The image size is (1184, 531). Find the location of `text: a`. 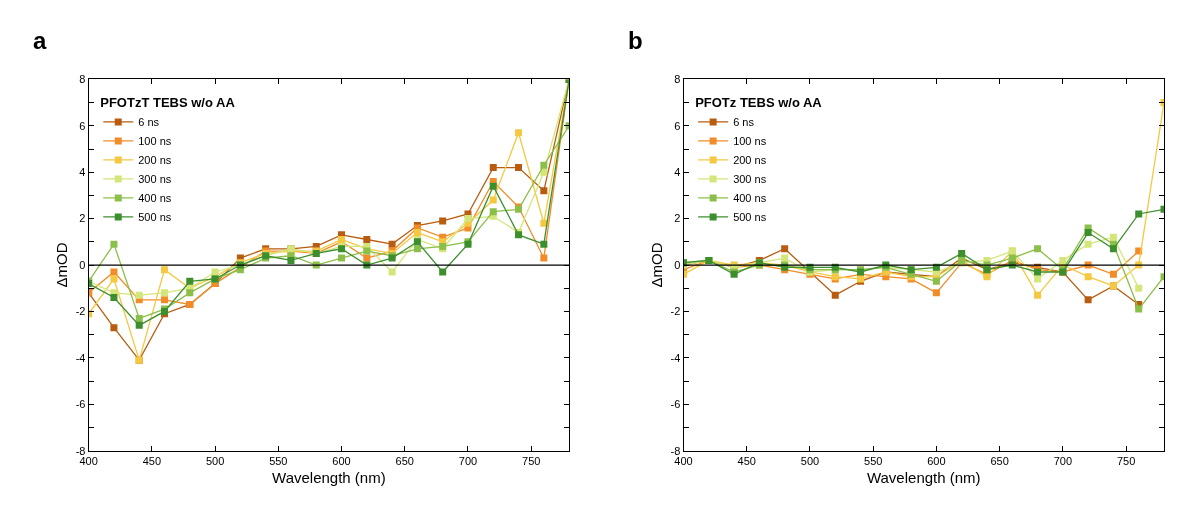

text: a is located at coordinates (40, 40).